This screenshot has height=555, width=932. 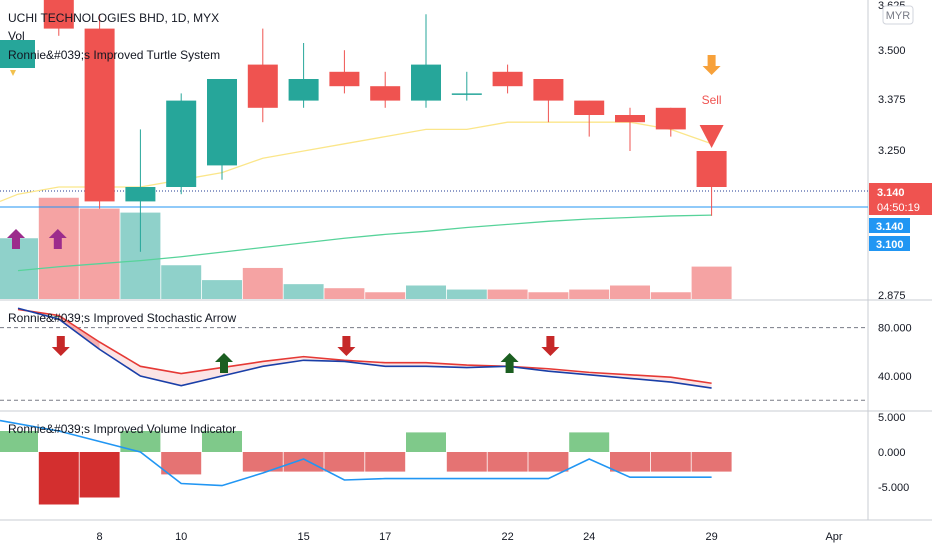 I want to click on volume-indicator-line, so click(x=356, y=453).